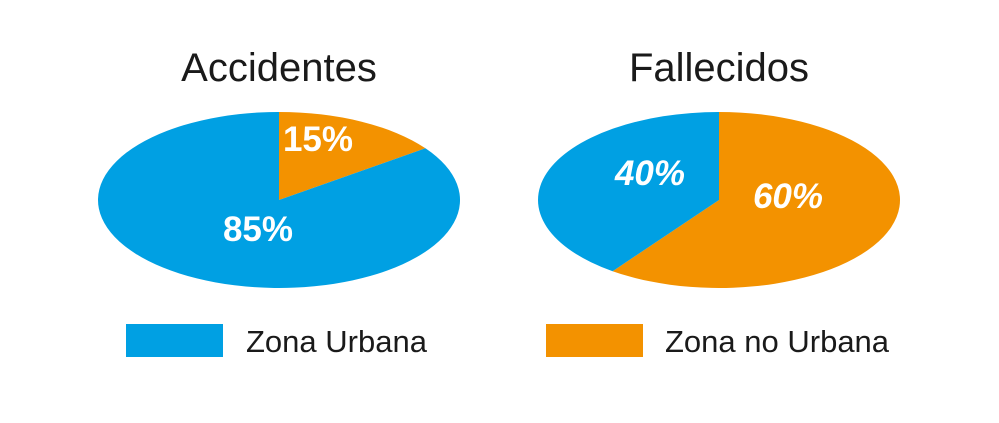 This screenshot has height=423, width=999. Describe the element at coordinates (508, 341) in the screenshot. I see `legend: Zona Urbana Zona no Urbana` at that location.